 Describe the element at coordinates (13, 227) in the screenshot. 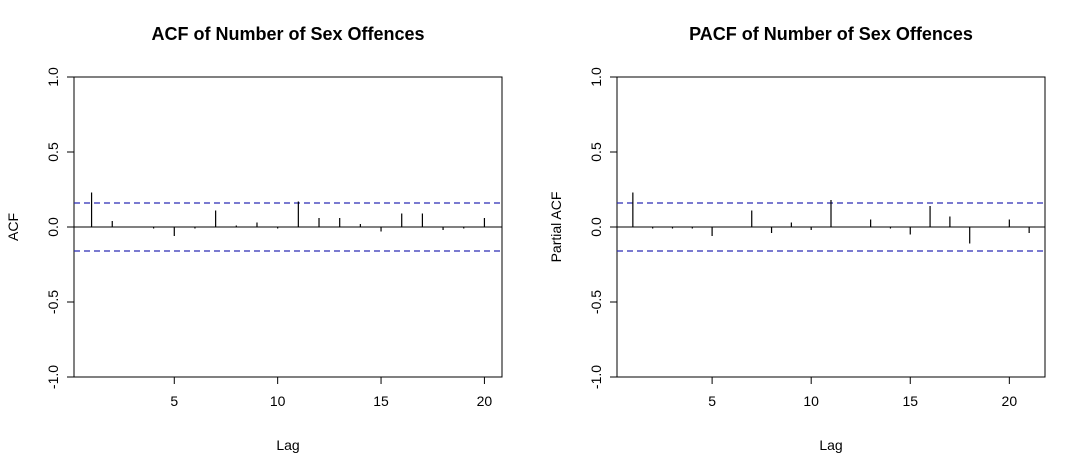

I see `y-axis-label: ACF` at that location.